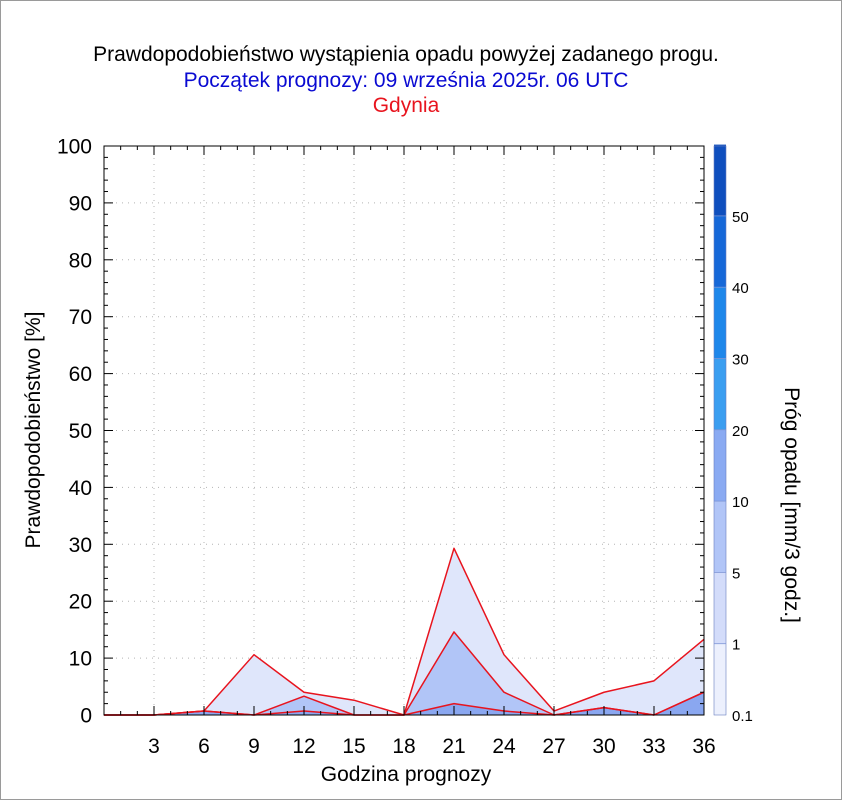 Image resolution: width=842 pixels, height=800 pixels. Describe the element at coordinates (80, 374) in the screenshot. I see `y-tick-label: 60` at that location.